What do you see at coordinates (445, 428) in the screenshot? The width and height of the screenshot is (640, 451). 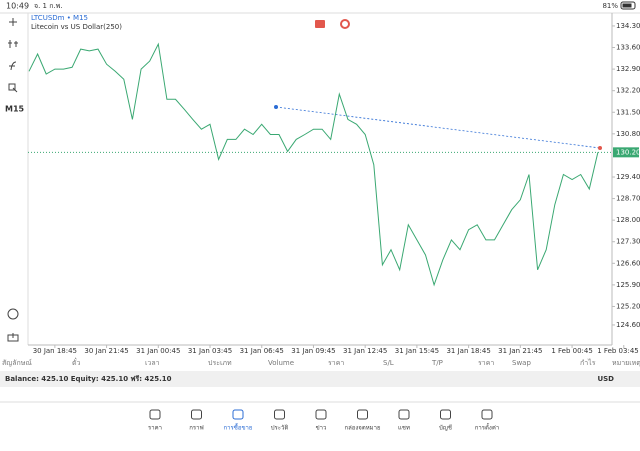 I see `tab-label: บัญชี` at bounding box center [445, 428].